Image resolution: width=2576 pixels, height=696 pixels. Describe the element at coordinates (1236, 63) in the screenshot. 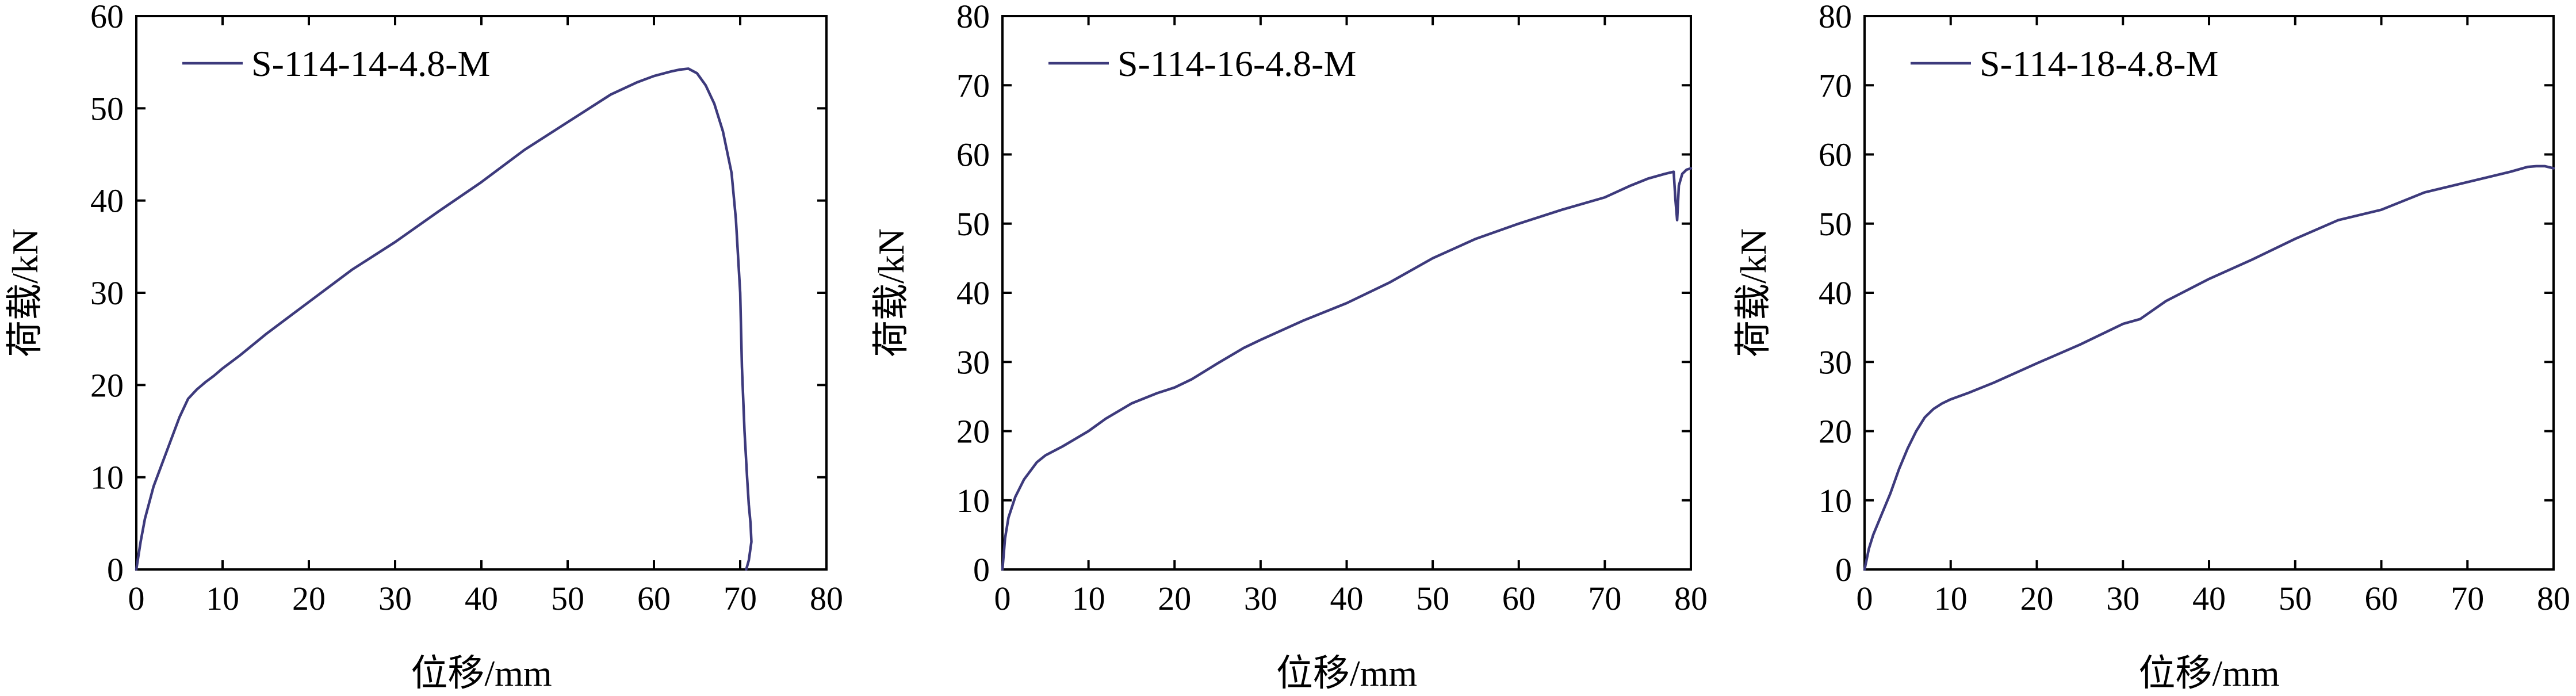

I see `legend-label: S-114-16-4.8-M` at that location.